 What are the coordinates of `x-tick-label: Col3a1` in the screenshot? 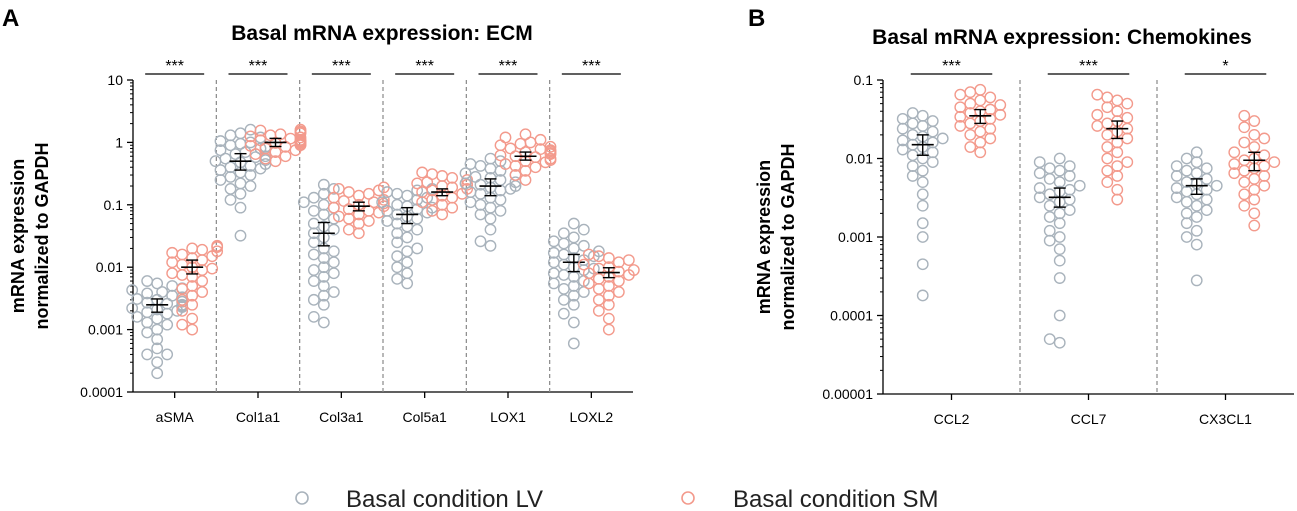 It's located at (341, 417).